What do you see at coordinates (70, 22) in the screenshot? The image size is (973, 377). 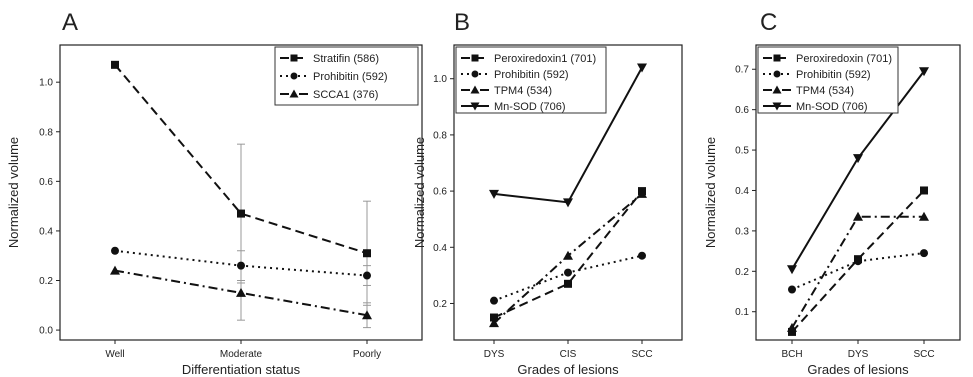 I see `panel-label: A` at bounding box center [70, 22].